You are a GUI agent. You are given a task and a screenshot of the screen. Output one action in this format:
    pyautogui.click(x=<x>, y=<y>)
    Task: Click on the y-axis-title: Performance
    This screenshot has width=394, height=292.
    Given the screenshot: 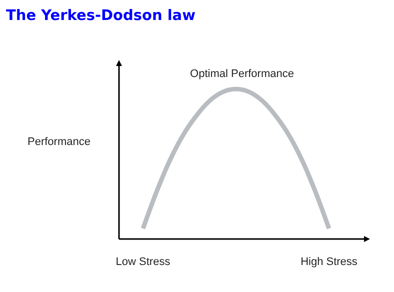 What is the action you would take?
    pyautogui.click(x=59, y=142)
    